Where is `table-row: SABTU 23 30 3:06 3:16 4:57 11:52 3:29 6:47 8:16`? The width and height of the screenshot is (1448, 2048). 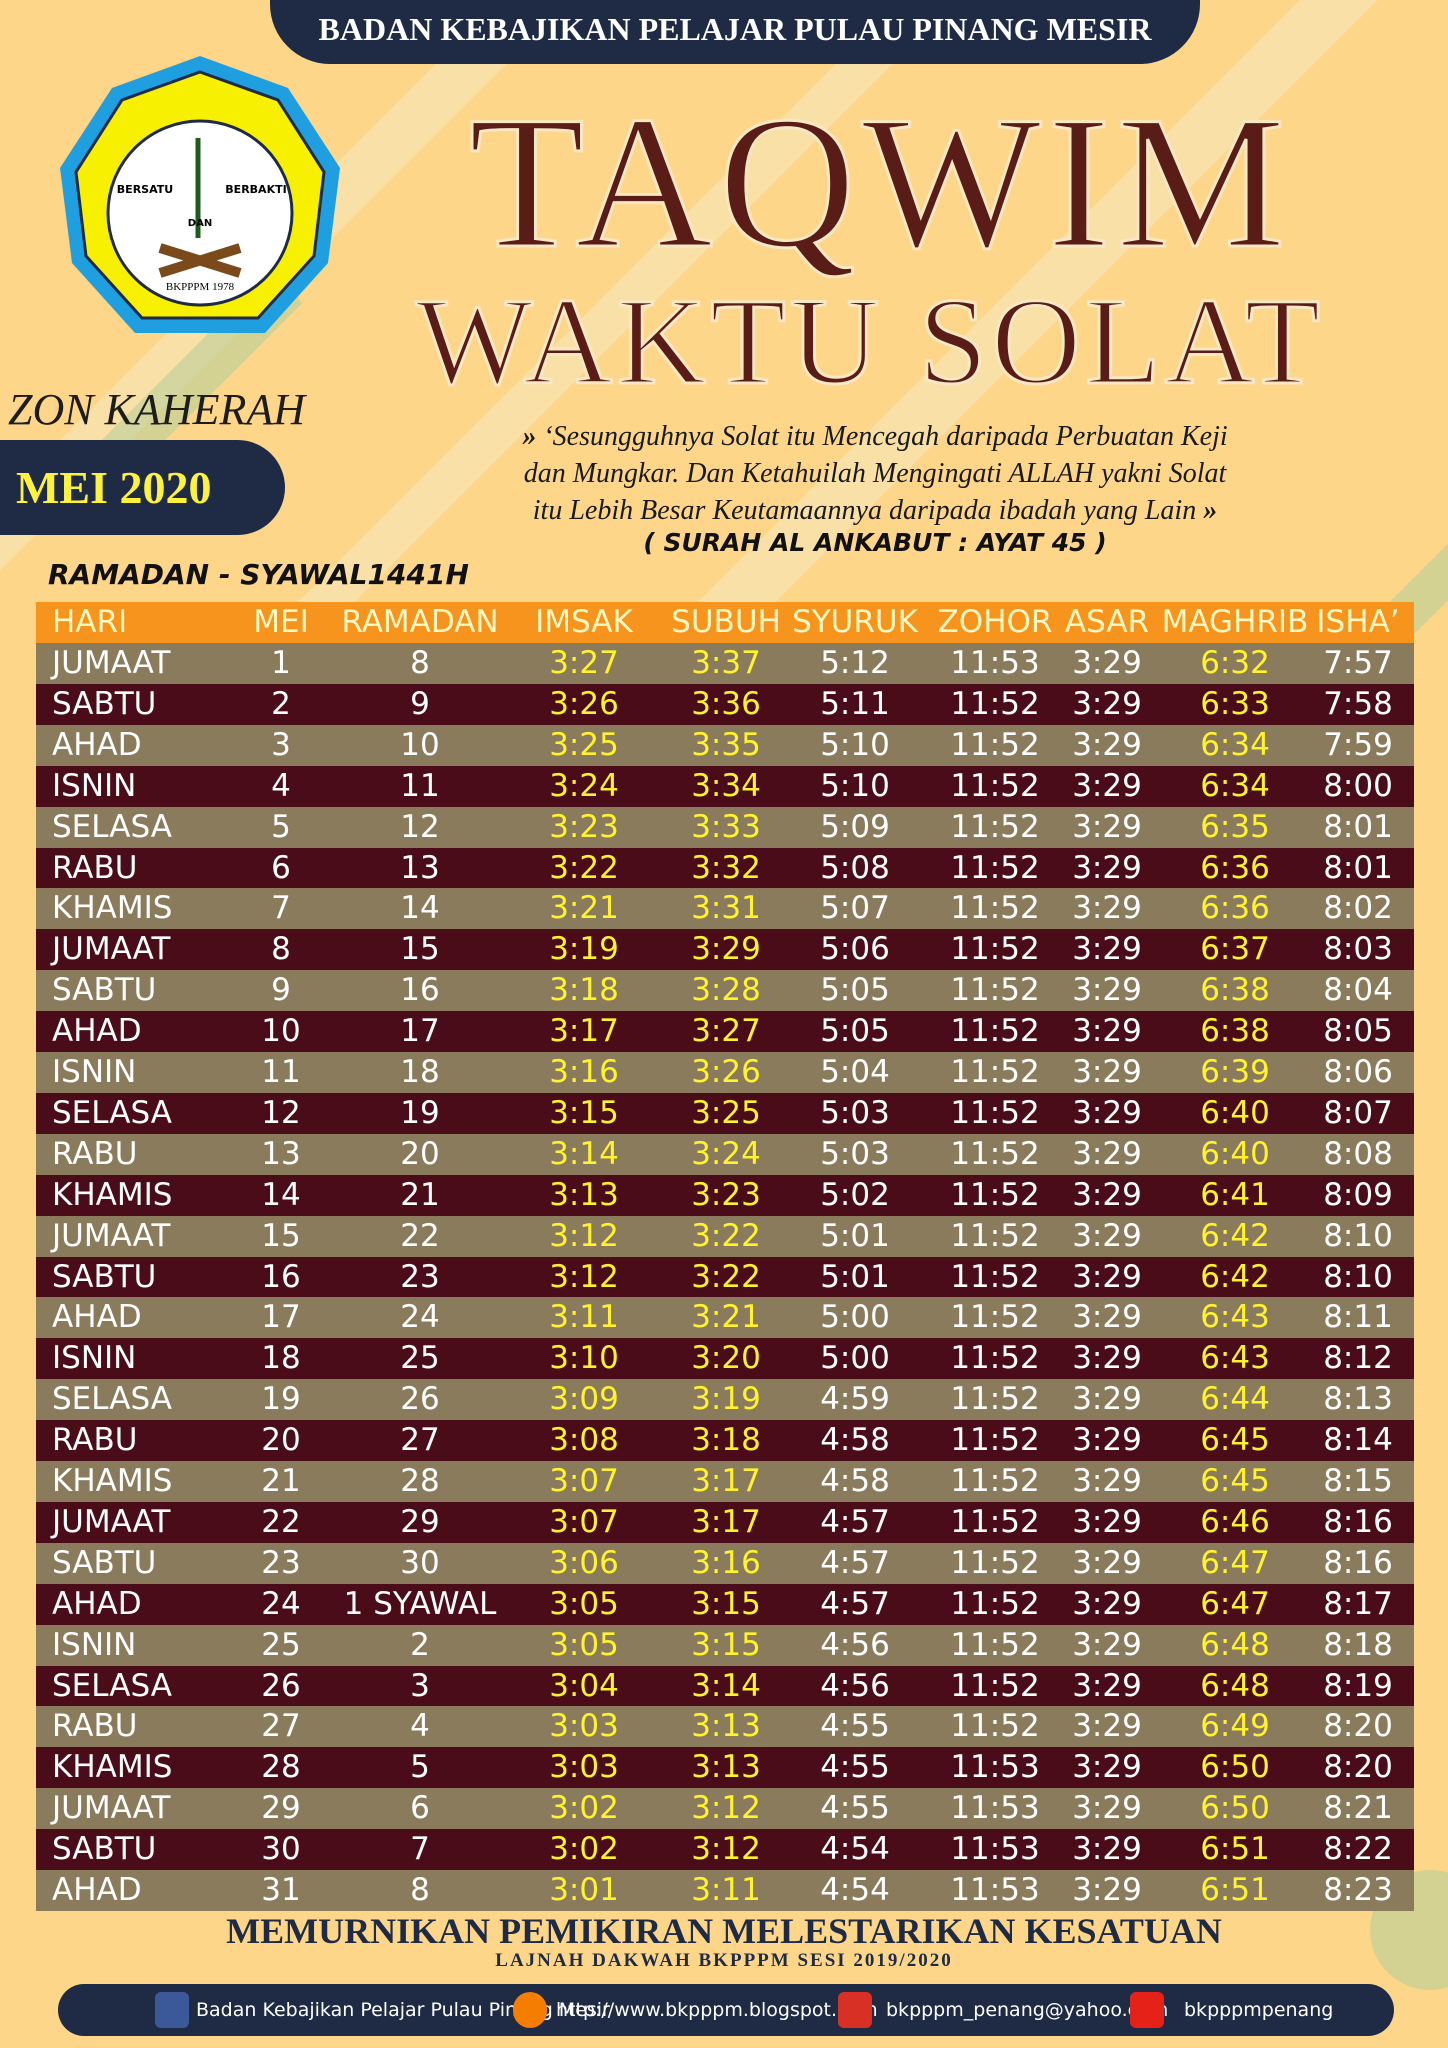 table-row: SABTU 23 30 3:06 3:16 4:57 11:52 3:29 6:47 8:16 is located at coordinates (725, 1563).